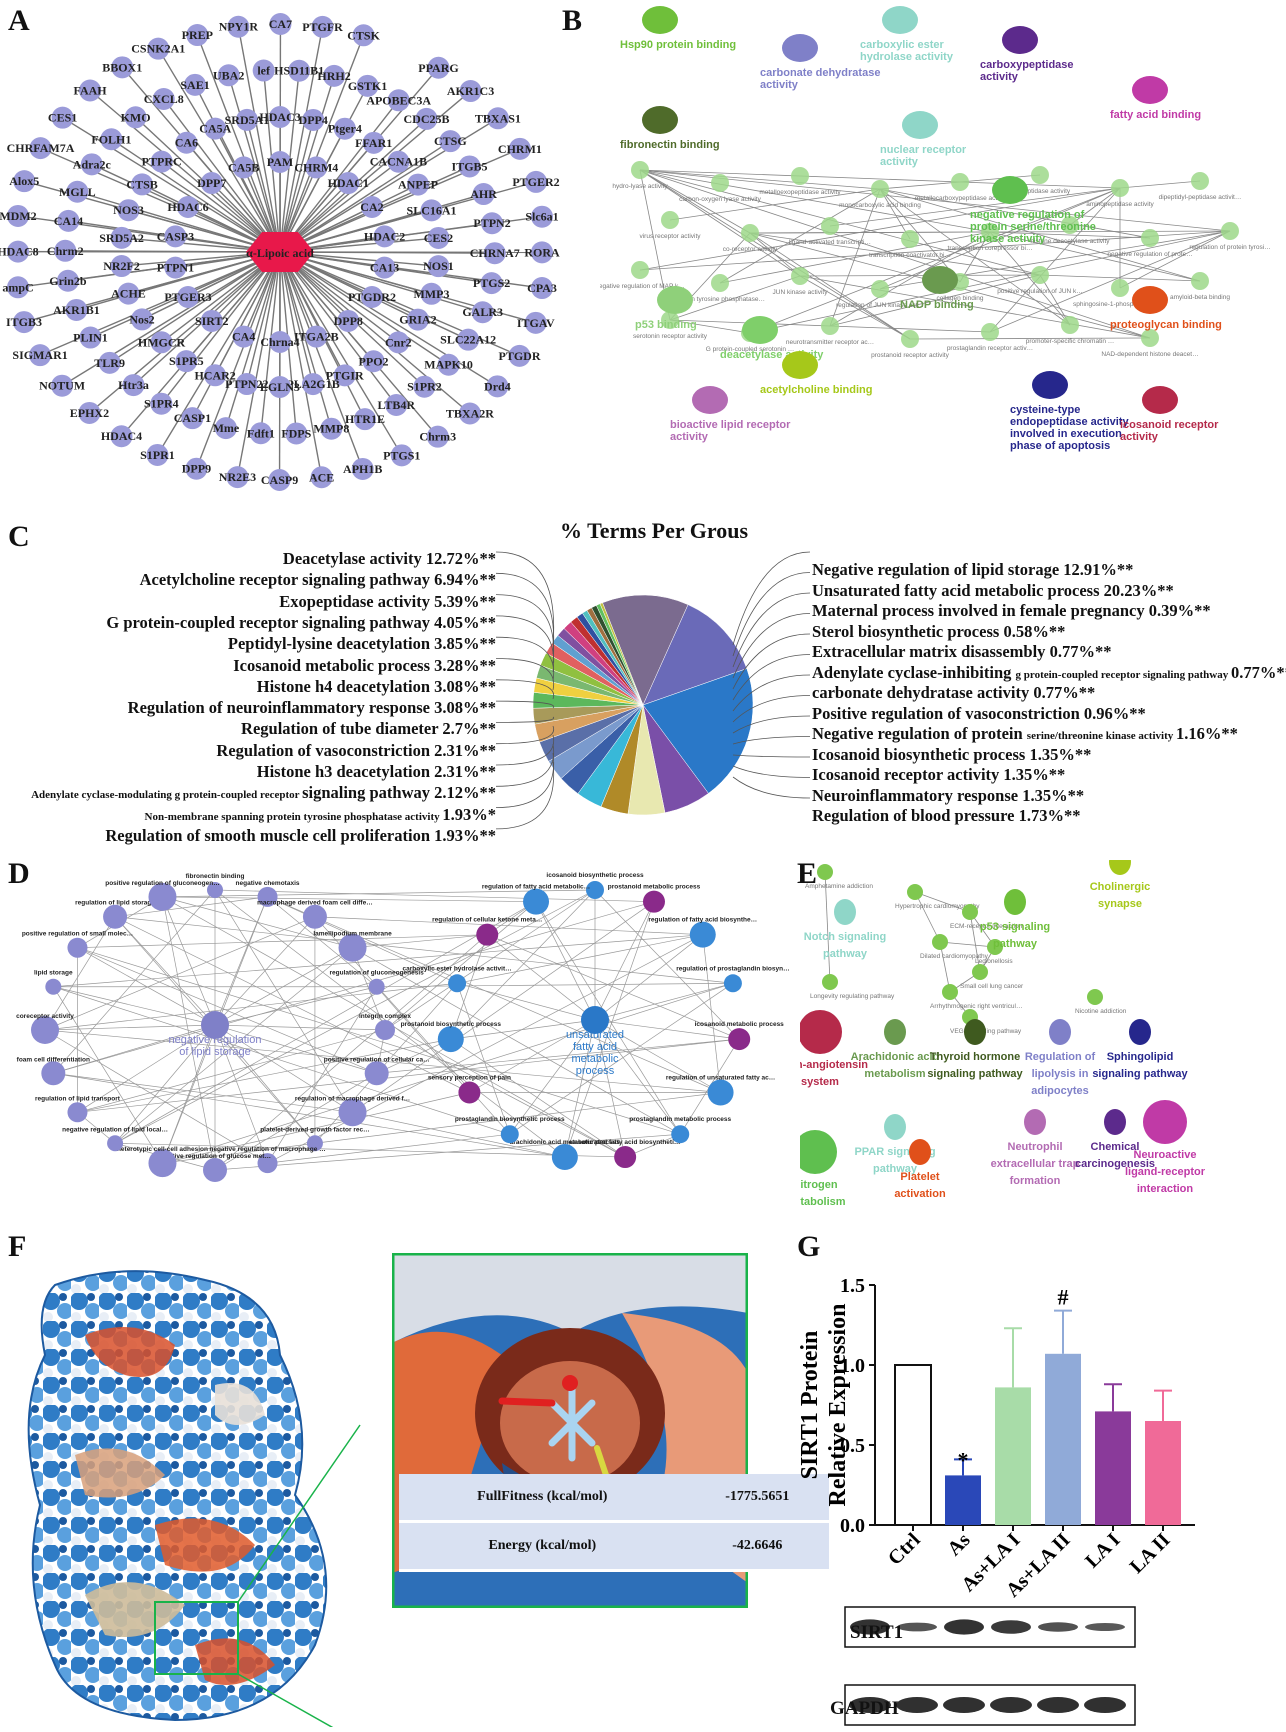 The height and width of the screenshot is (1732, 1286). What do you see at coordinates (880, 205) in the screenshot?
I see `term-label: monocarboxylic acid binding` at bounding box center [880, 205].